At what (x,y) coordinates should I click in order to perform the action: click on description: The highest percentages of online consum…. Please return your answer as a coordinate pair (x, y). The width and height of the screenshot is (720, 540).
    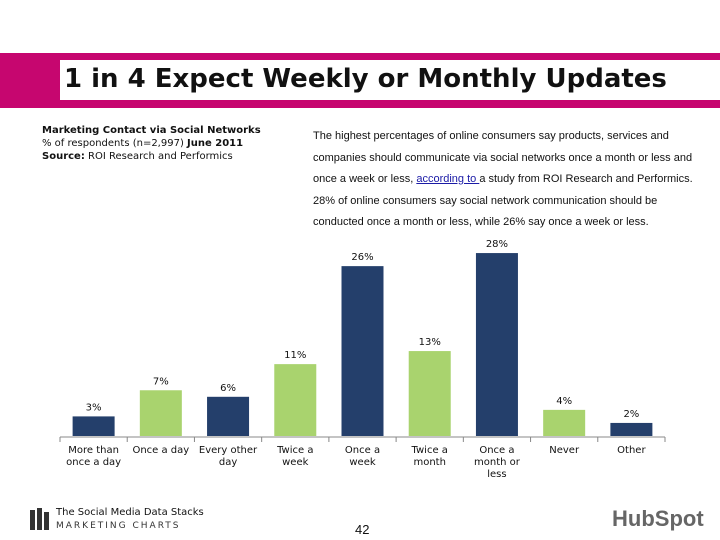
    Looking at the image, I should click on (505, 180).